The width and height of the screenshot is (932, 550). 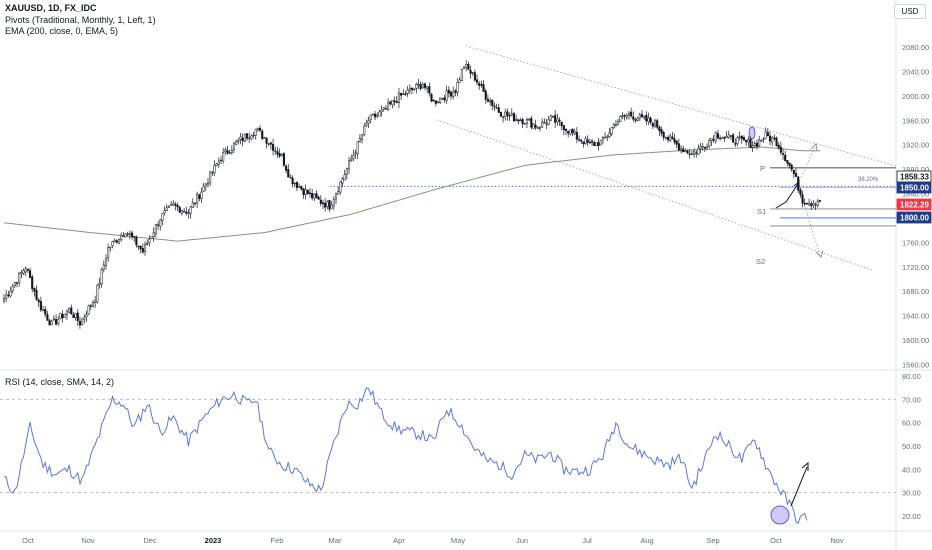 What do you see at coordinates (780, 515) in the screenshot?
I see `rsi-oversold-highlight` at bounding box center [780, 515].